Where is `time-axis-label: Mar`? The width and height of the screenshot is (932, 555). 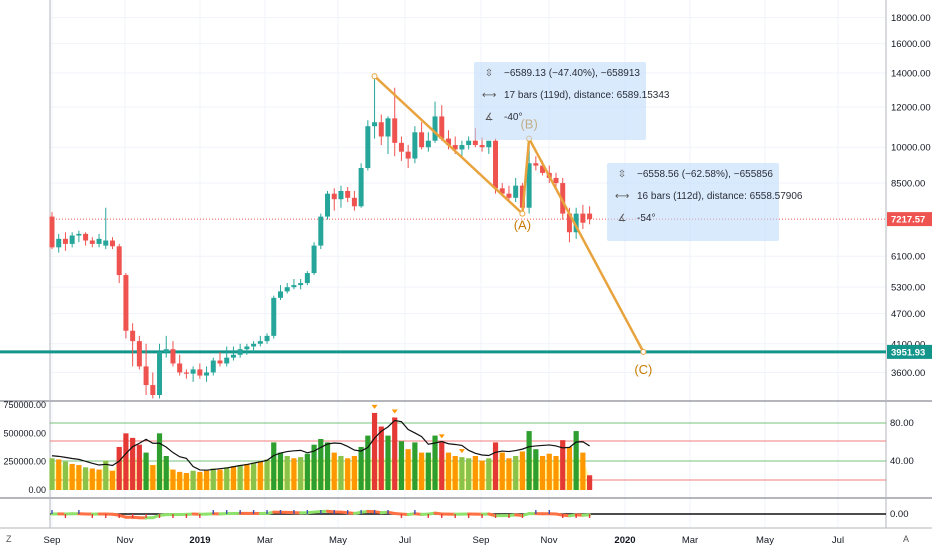 time-axis-label: Mar is located at coordinates (265, 540).